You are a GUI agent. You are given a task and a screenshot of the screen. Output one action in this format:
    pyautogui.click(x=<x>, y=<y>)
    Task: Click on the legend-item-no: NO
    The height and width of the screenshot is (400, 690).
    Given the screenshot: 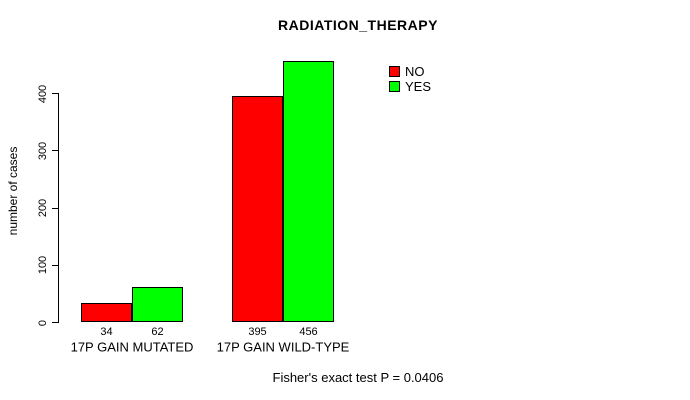 What is the action you would take?
    pyautogui.click(x=410, y=71)
    